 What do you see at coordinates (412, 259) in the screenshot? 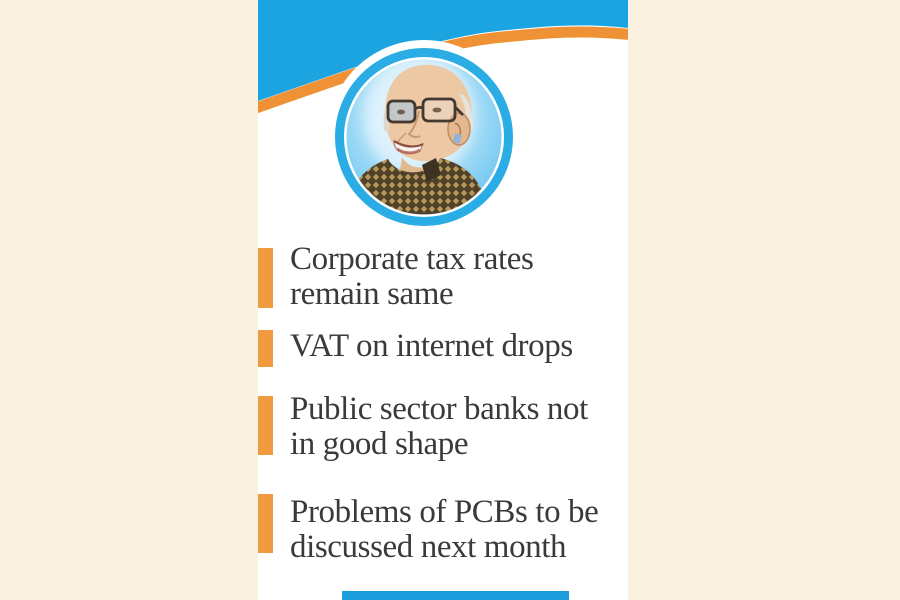
I see `bullet-line: Corporate tax rates` at bounding box center [412, 259].